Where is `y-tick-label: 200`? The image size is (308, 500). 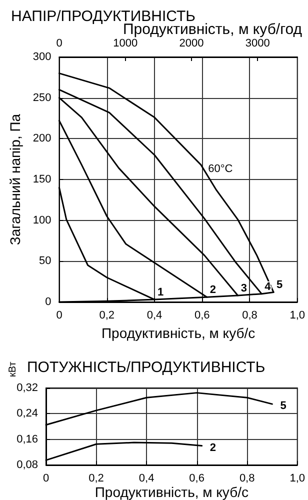
y-tick-label: 200 is located at coordinates (42, 138).